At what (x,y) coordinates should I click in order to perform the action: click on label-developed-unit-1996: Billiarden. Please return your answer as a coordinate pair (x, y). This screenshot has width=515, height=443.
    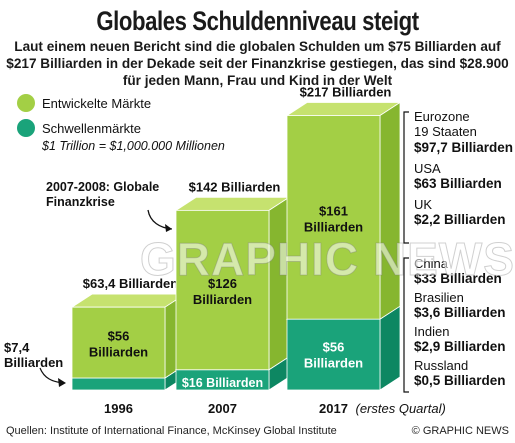
    Looking at the image, I should click on (118, 352).